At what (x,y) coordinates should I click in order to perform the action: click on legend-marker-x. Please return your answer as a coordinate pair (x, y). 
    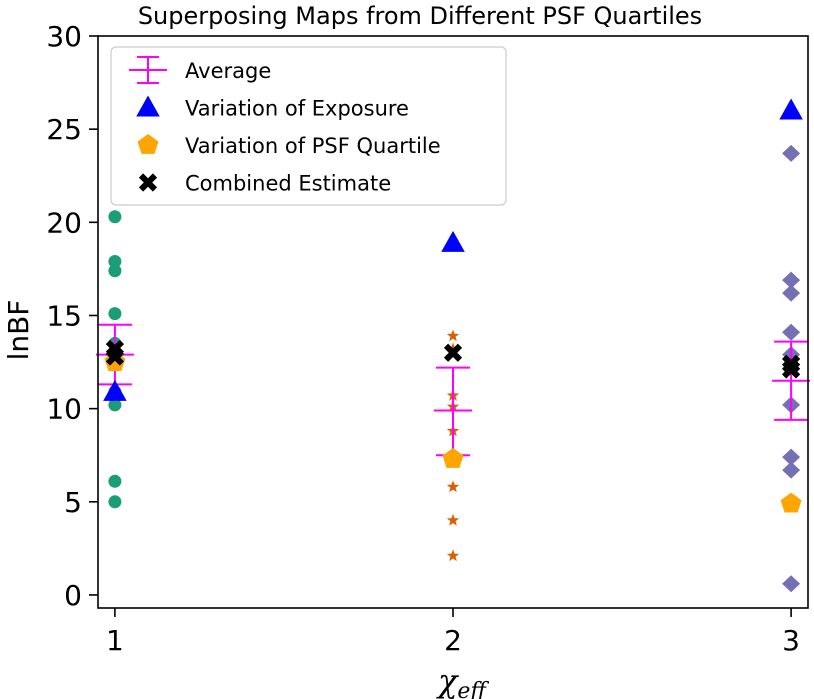
    Looking at the image, I should click on (148, 182).